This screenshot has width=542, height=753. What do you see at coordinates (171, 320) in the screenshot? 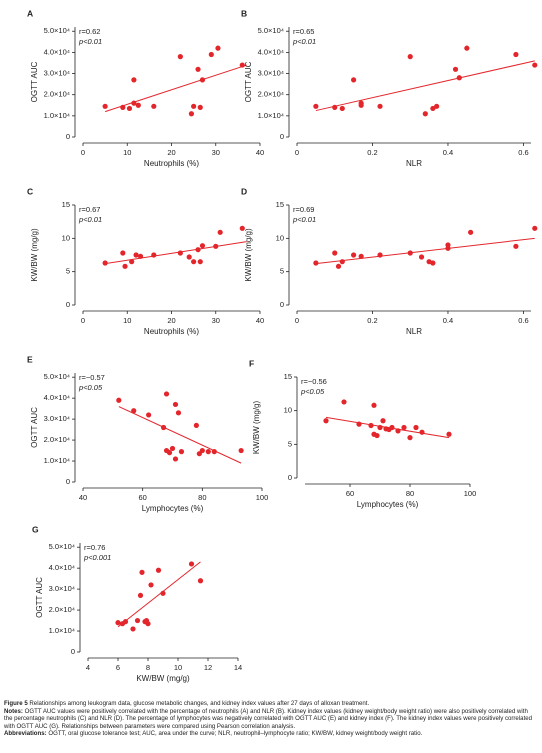
I see `x-tick-label: 20` at bounding box center [171, 320].